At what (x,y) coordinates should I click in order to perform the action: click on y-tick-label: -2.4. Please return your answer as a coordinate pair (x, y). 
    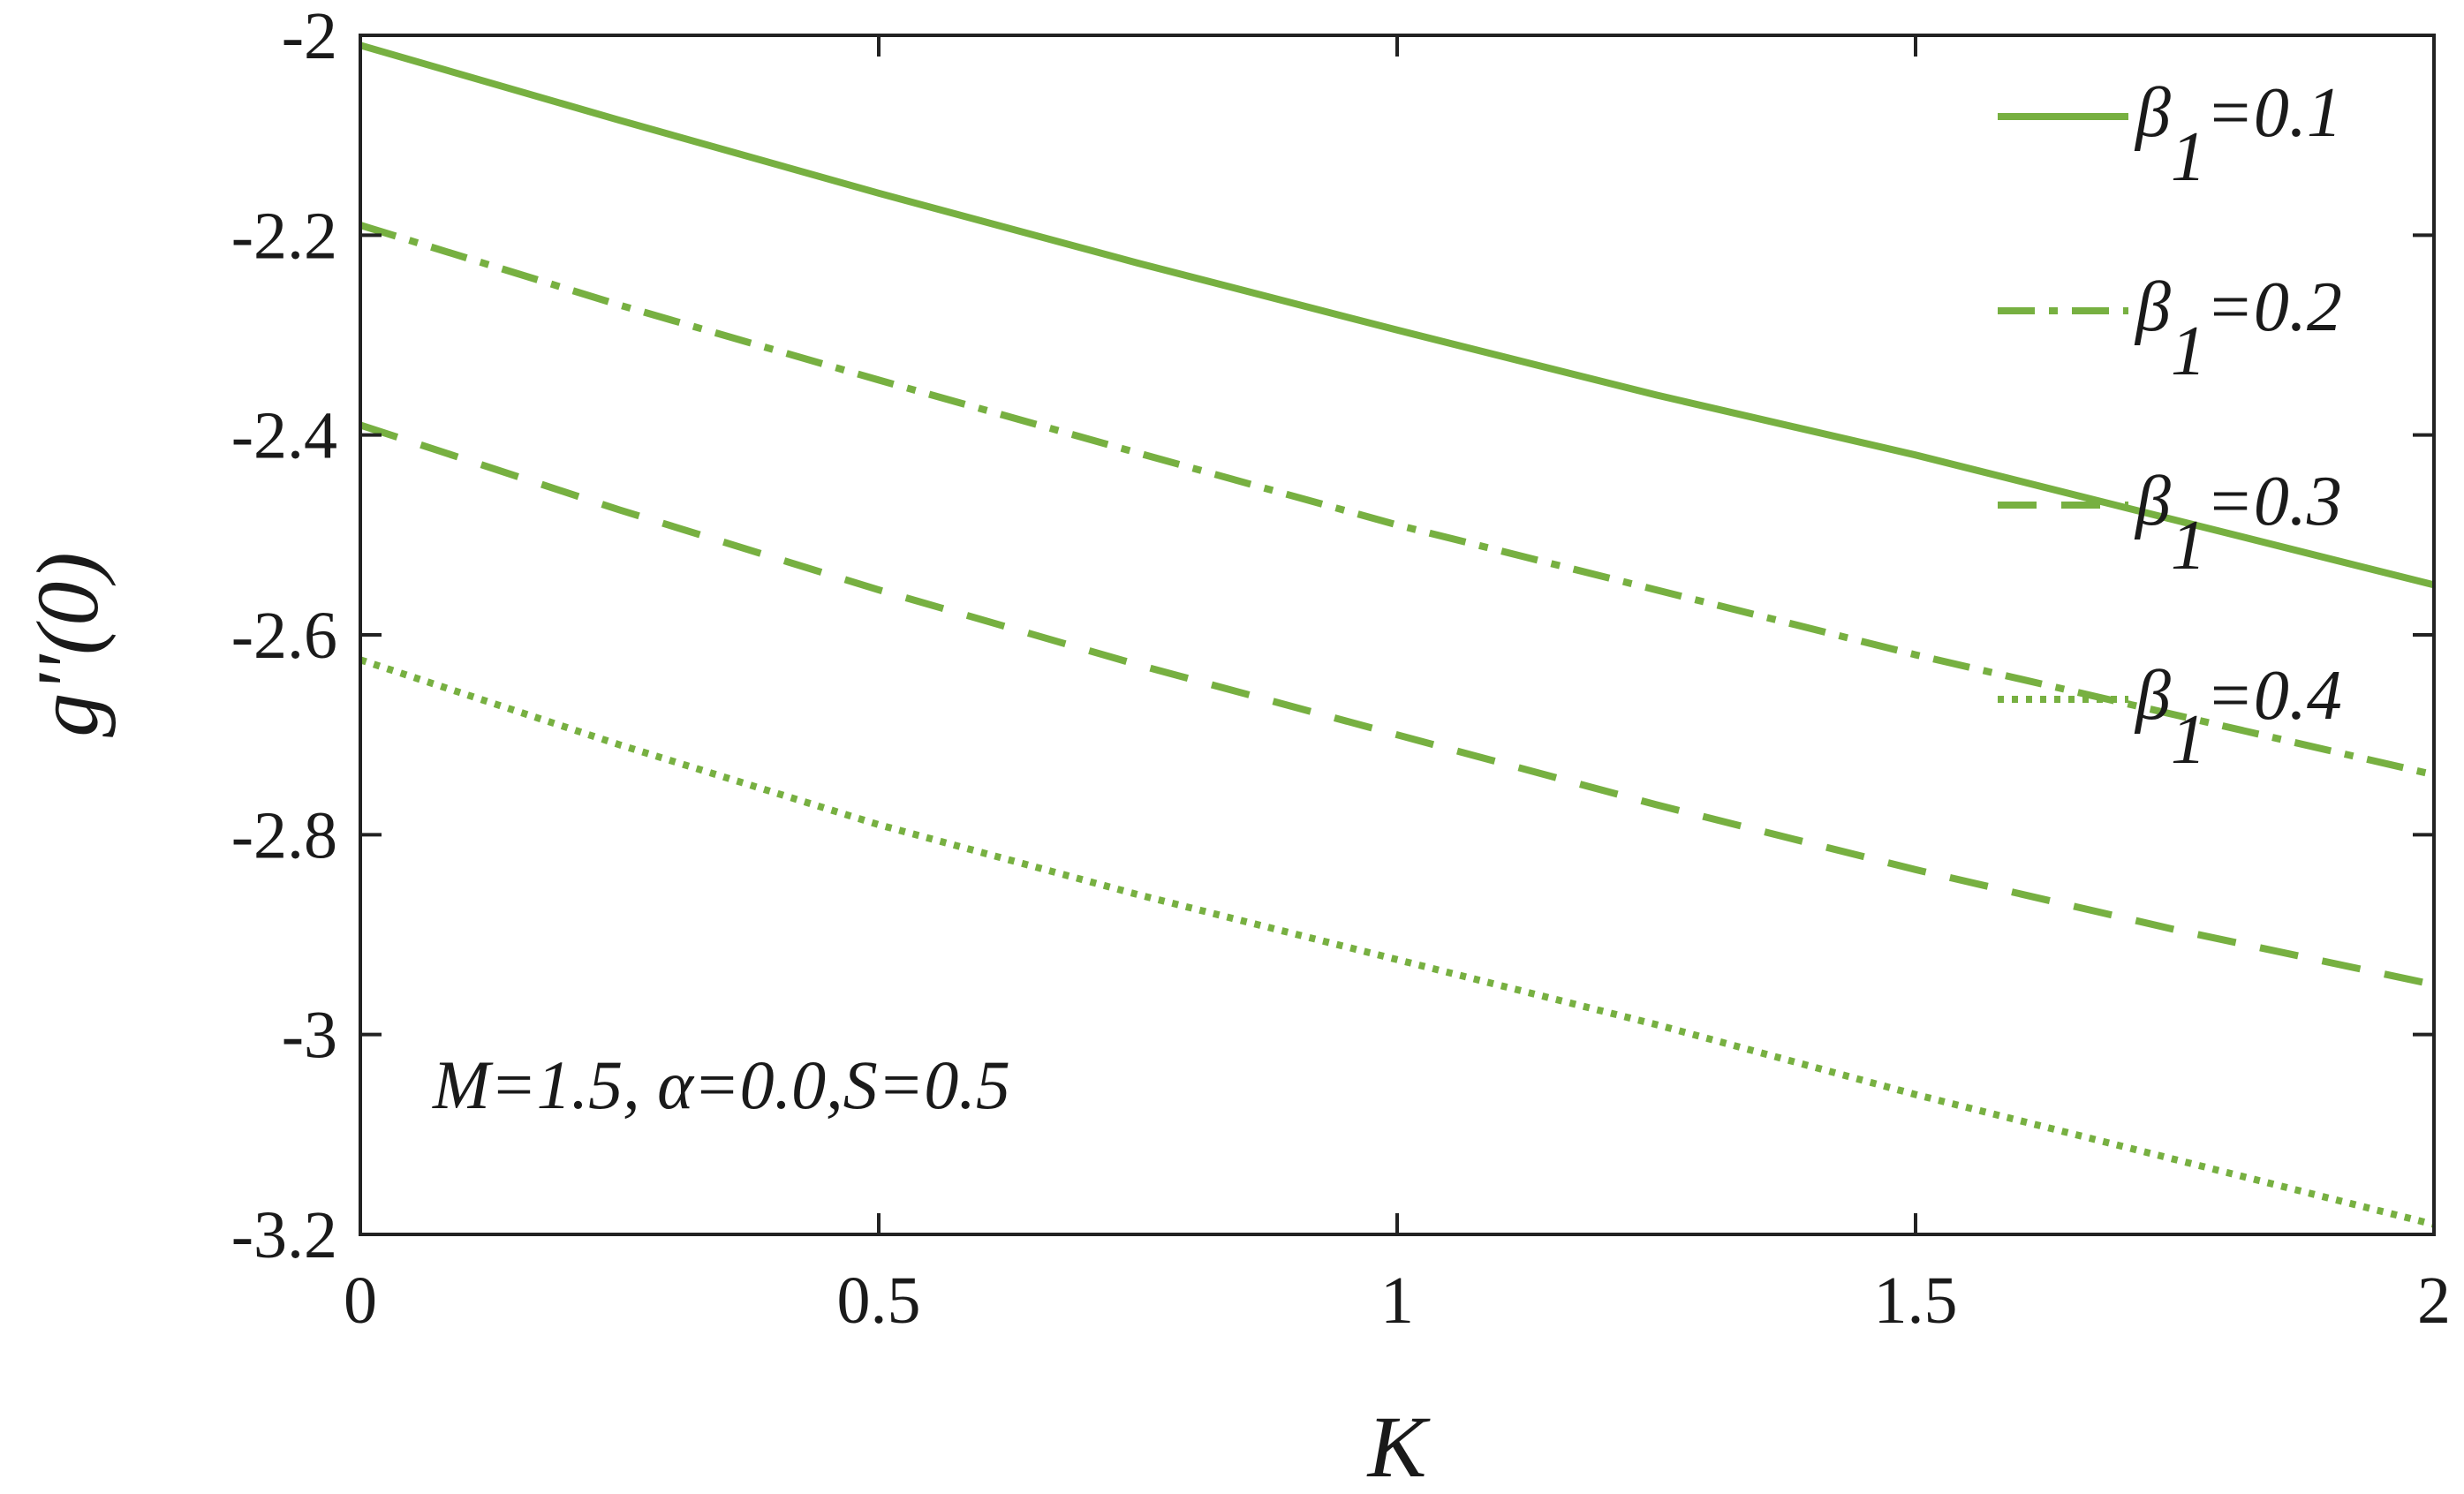
    Looking at the image, I should click on (284, 436).